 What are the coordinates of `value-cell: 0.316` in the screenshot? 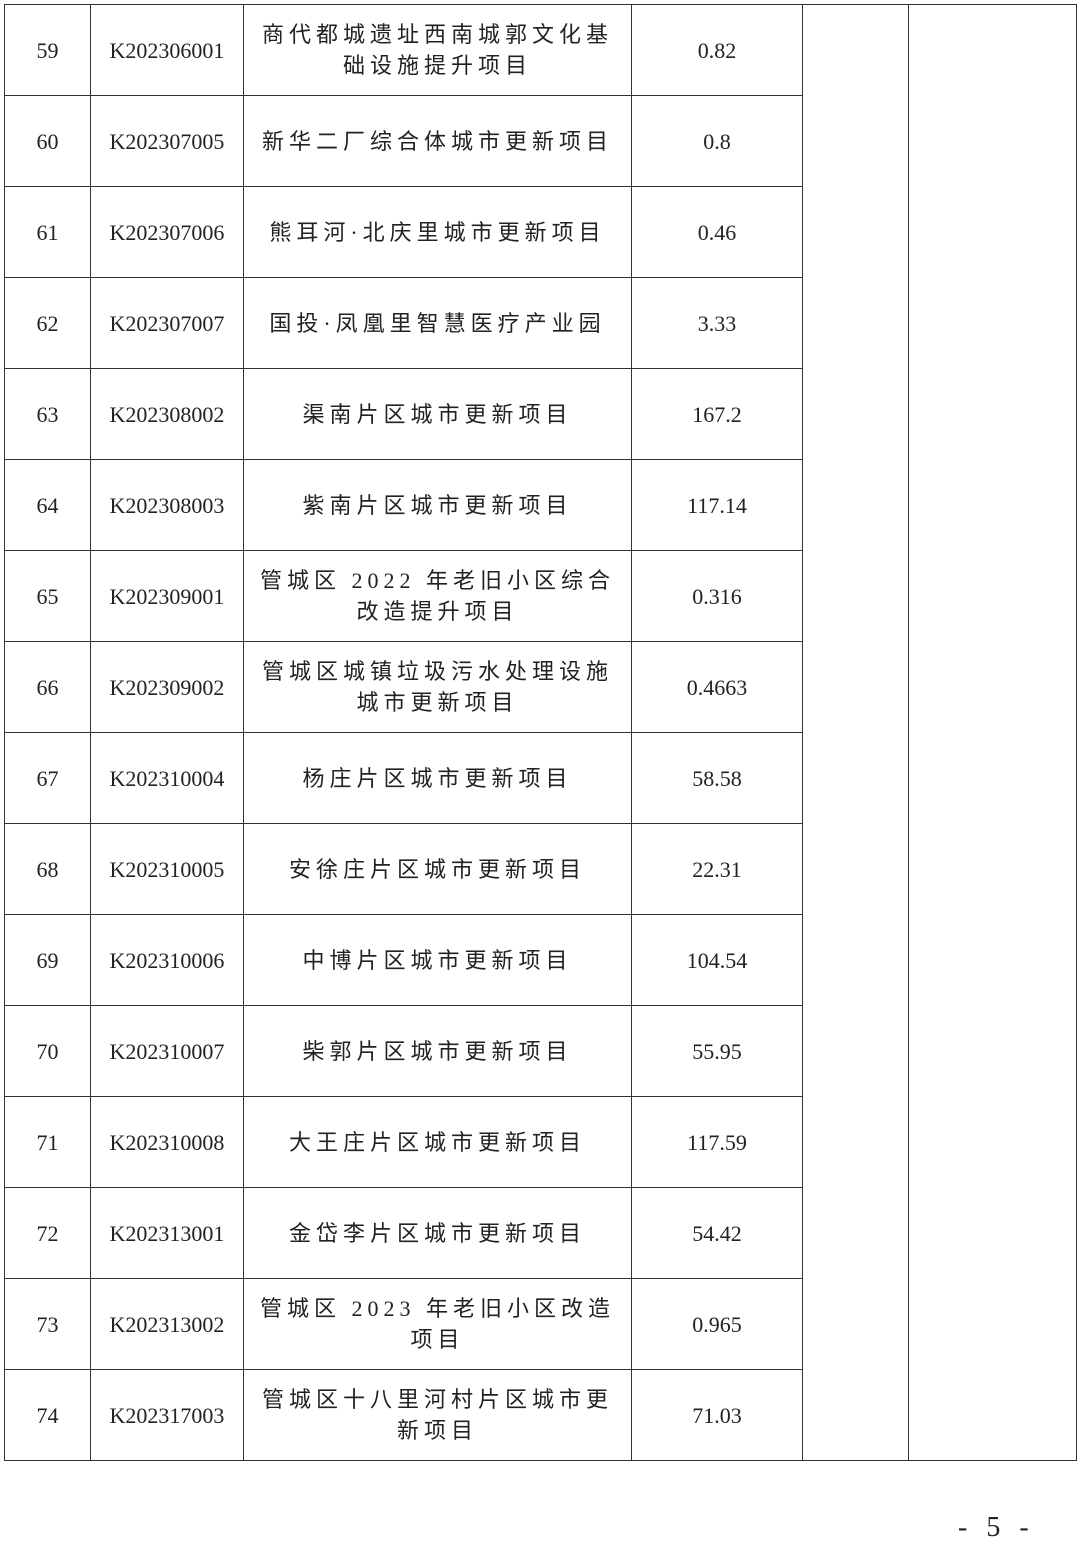 It's located at (717, 596).